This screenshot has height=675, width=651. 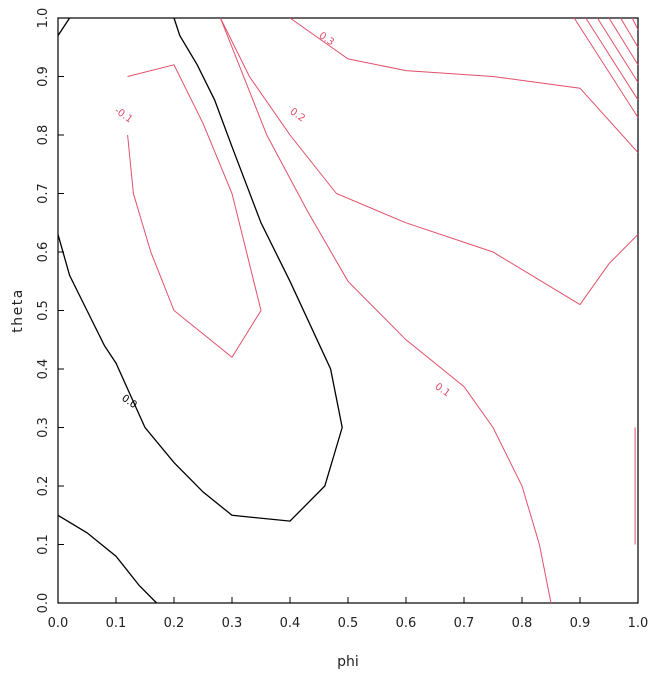 I want to click on y-tick-label: 0.5, so click(x=43, y=310).